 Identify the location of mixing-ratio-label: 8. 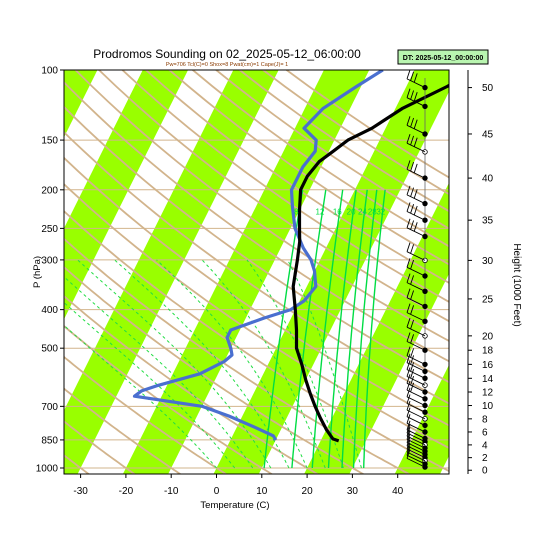
(296, 211).